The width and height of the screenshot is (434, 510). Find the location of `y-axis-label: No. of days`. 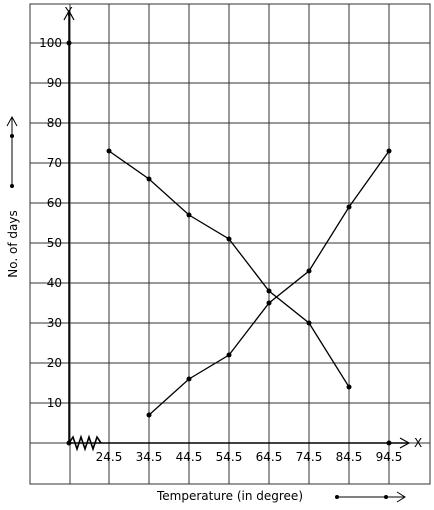

y-axis-label: No. of days is located at coordinates (13, 243).